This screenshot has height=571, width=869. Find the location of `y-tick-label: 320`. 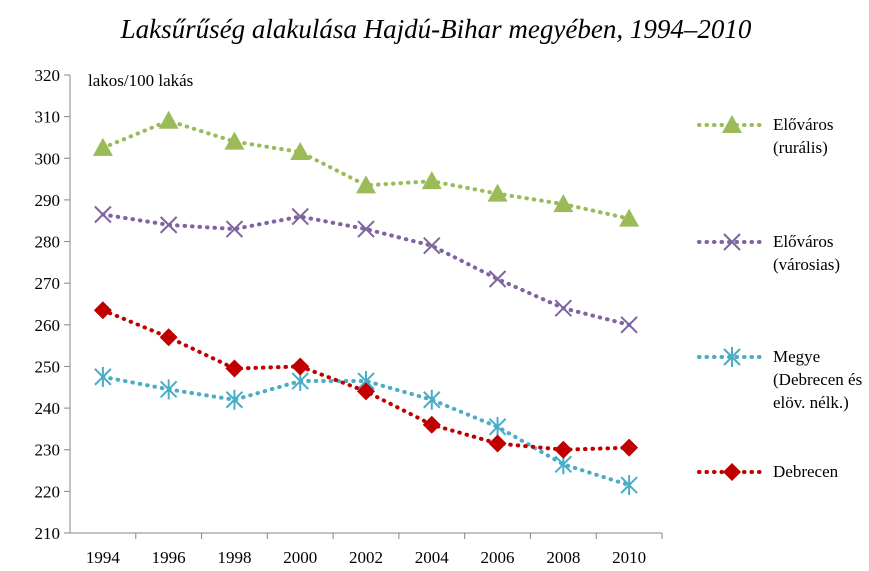

y-tick-label: 320 is located at coordinates (48, 75).